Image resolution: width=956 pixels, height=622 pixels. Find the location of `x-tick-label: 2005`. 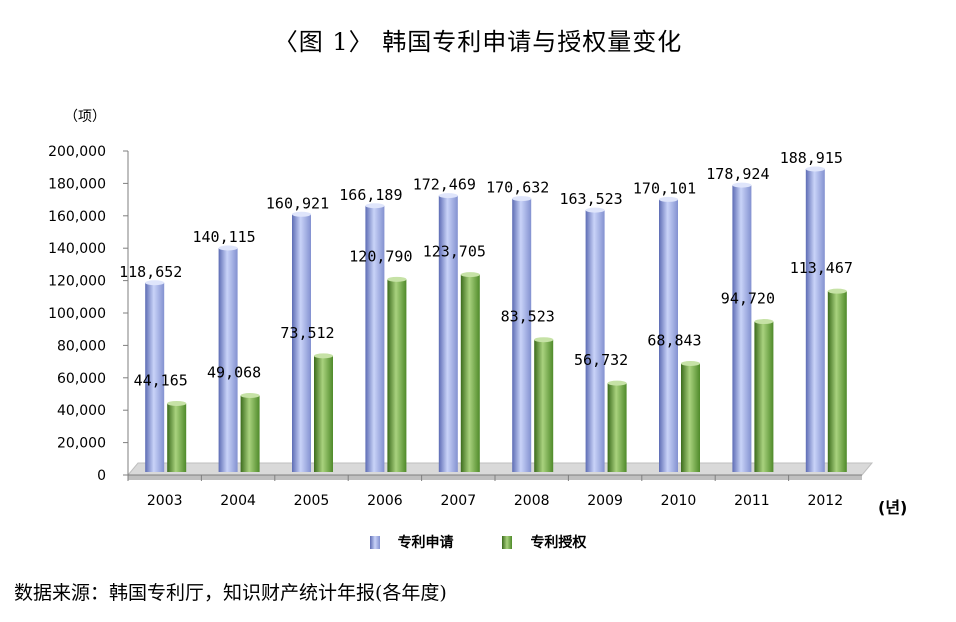

x-tick-label: 2005 is located at coordinates (312, 501).